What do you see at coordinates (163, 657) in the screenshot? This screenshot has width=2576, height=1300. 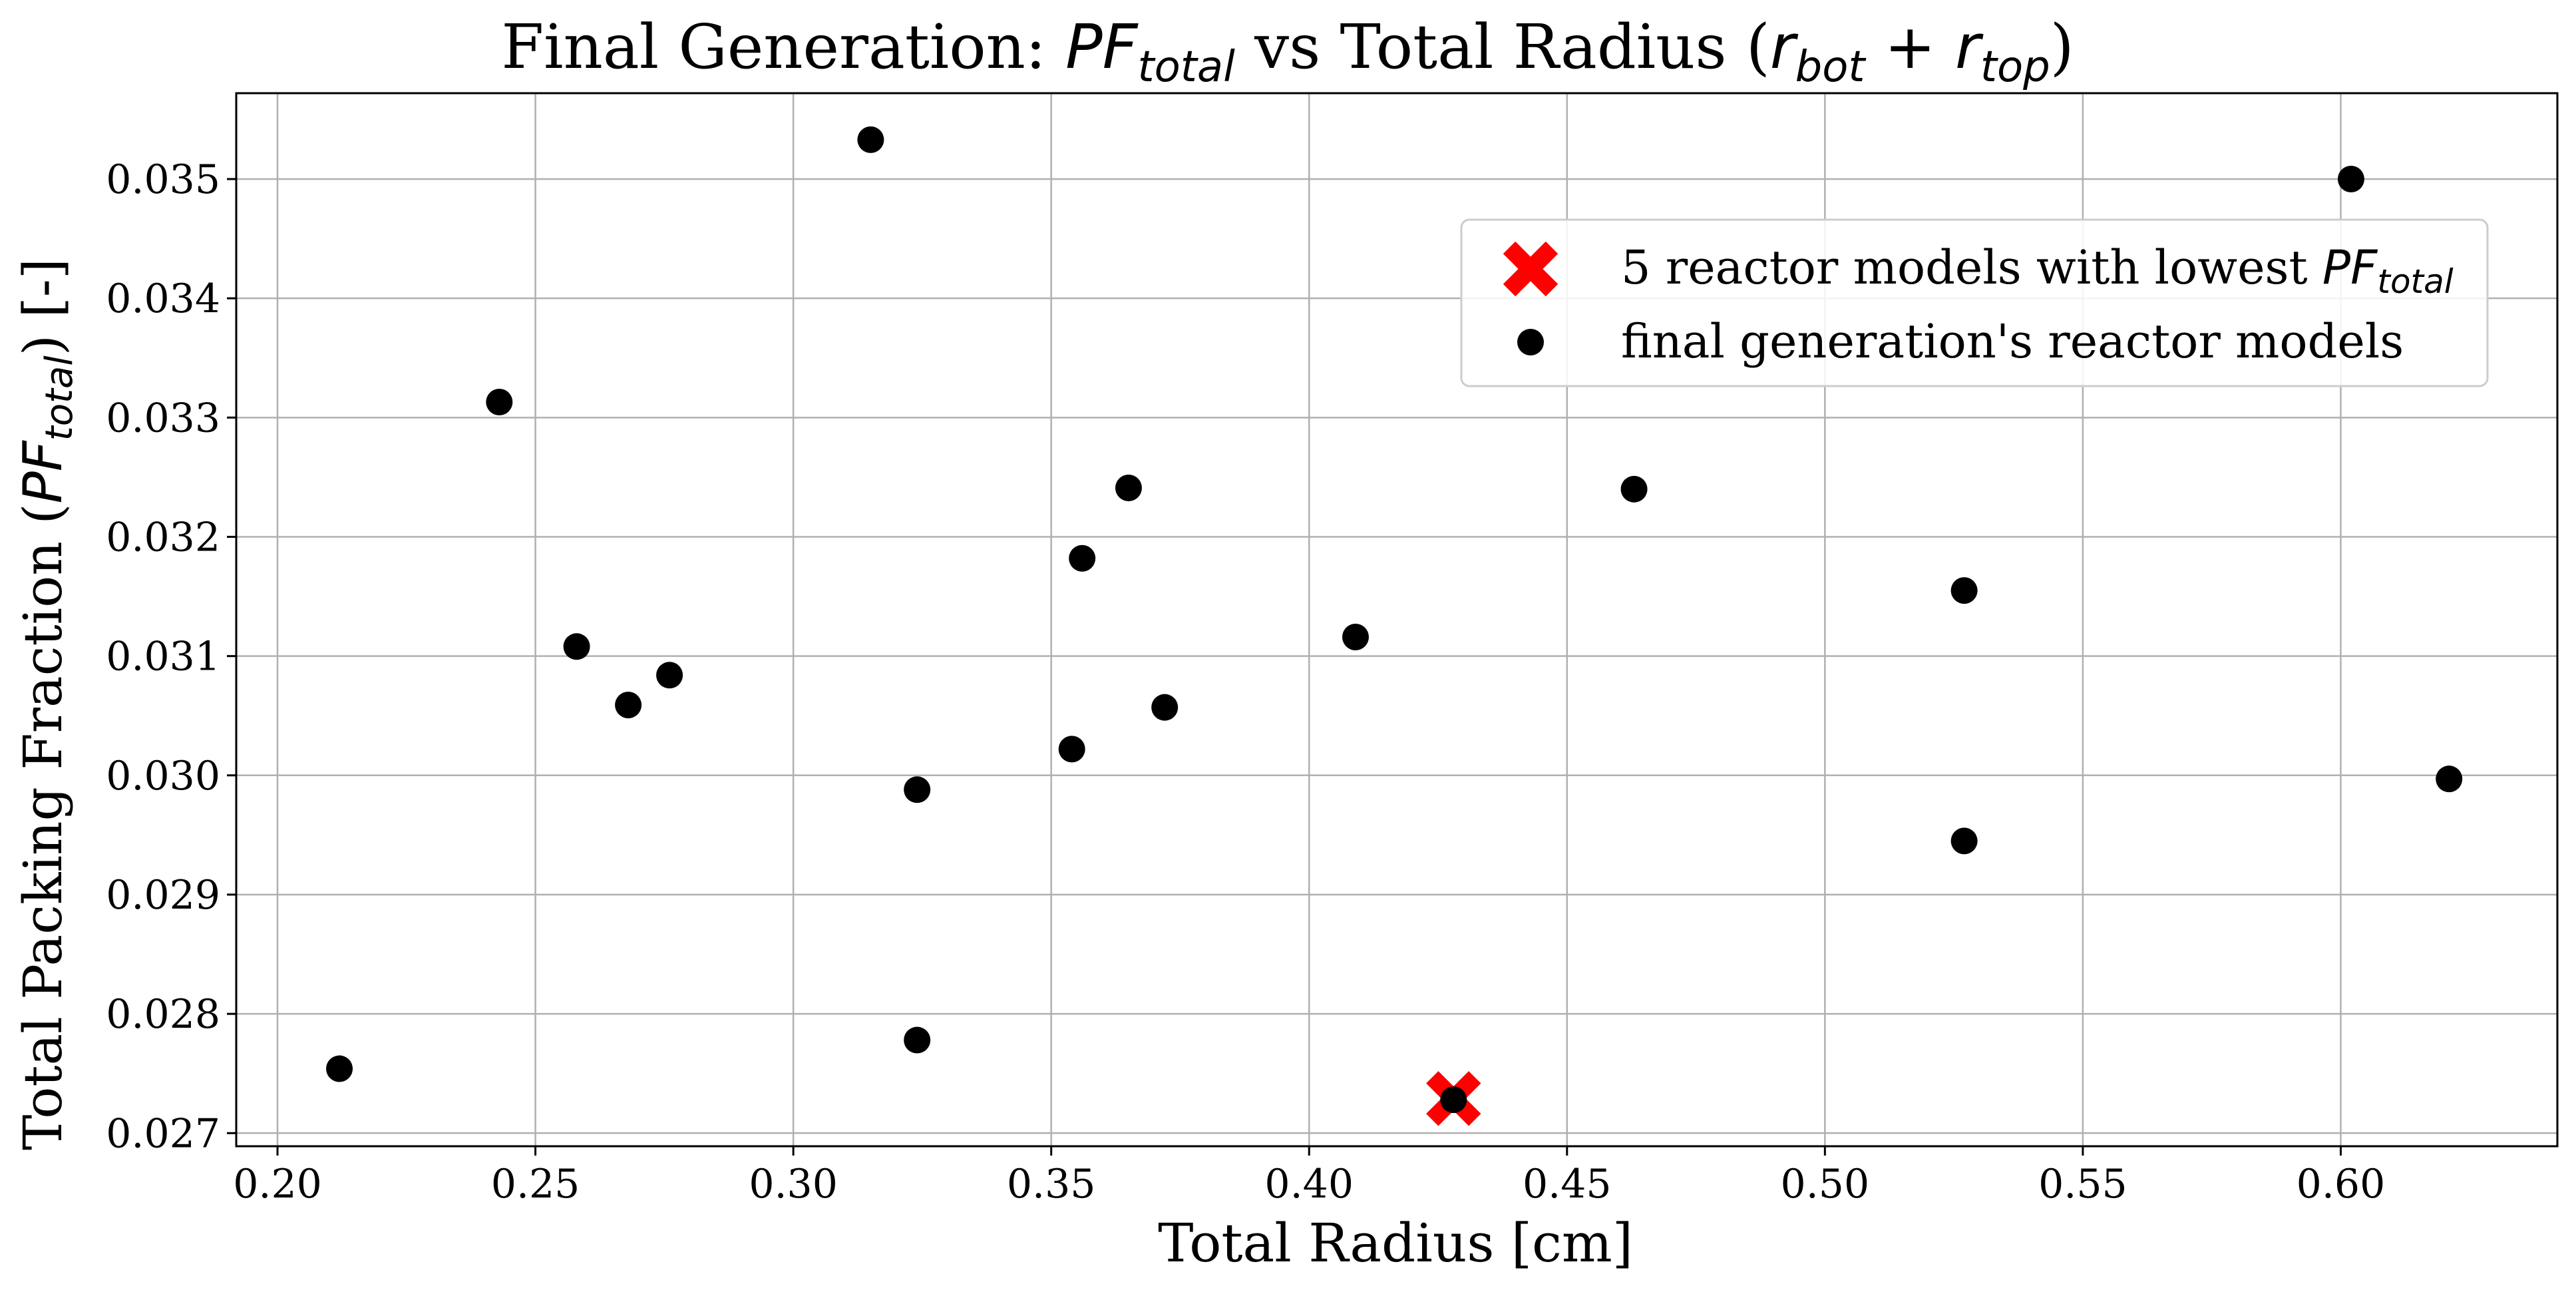 I see `y-tick-label: 0.031` at bounding box center [163, 657].